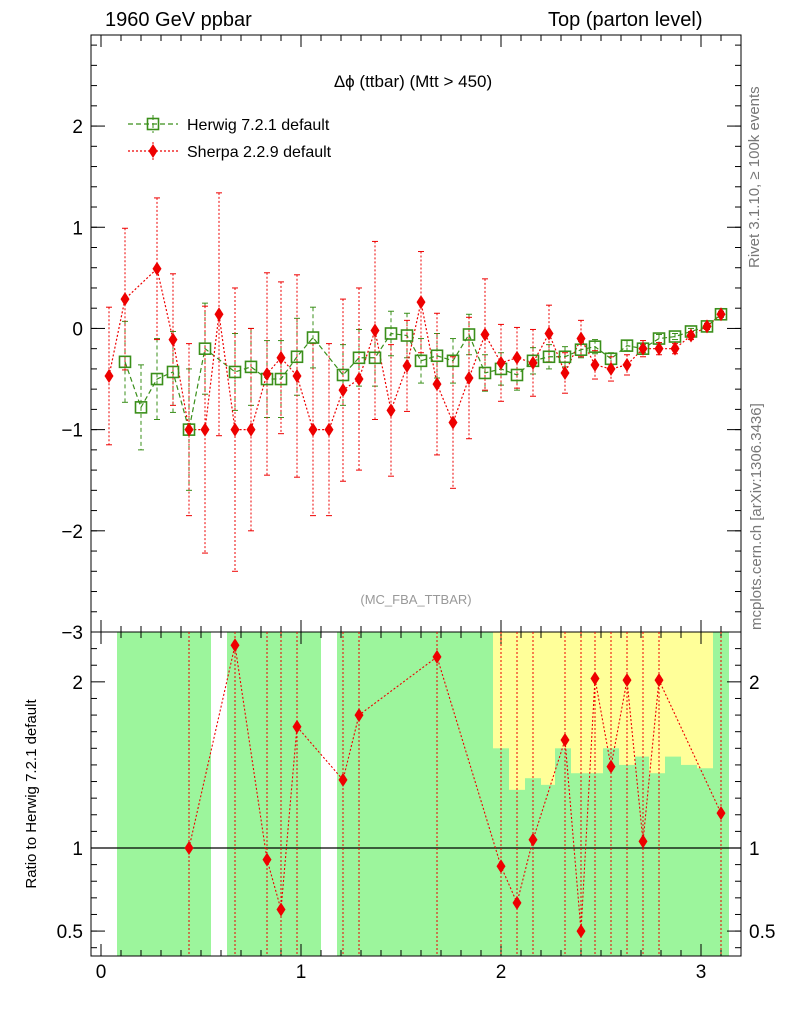 This screenshot has height=1024, width=786. What do you see at coordinates (762, 932) in the screenshot?
I see `y-tick-label-right: 0.5` at bounding box center [762, 932].